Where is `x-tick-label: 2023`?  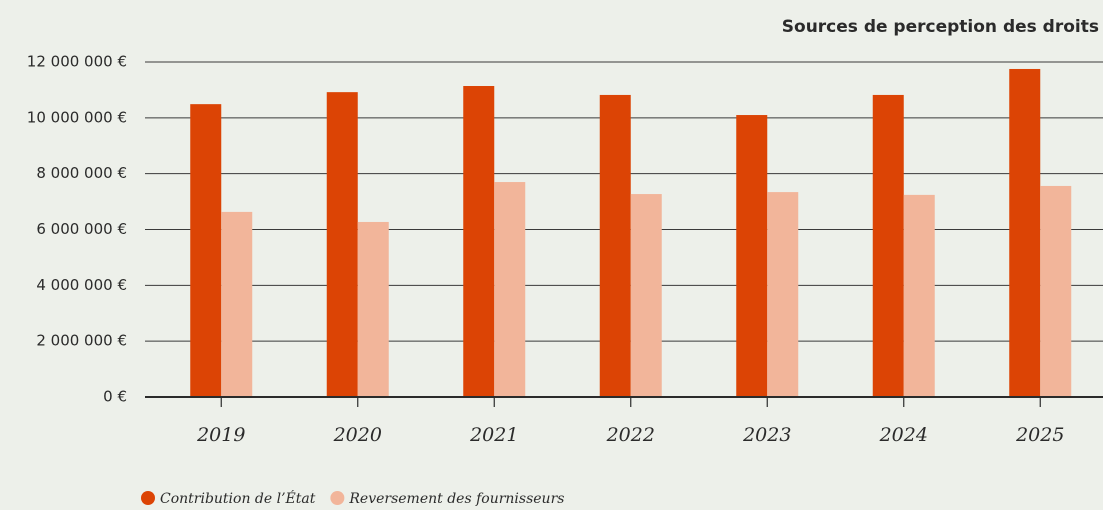 x-tick-label: 2023 is located at coordinates (766, 435).